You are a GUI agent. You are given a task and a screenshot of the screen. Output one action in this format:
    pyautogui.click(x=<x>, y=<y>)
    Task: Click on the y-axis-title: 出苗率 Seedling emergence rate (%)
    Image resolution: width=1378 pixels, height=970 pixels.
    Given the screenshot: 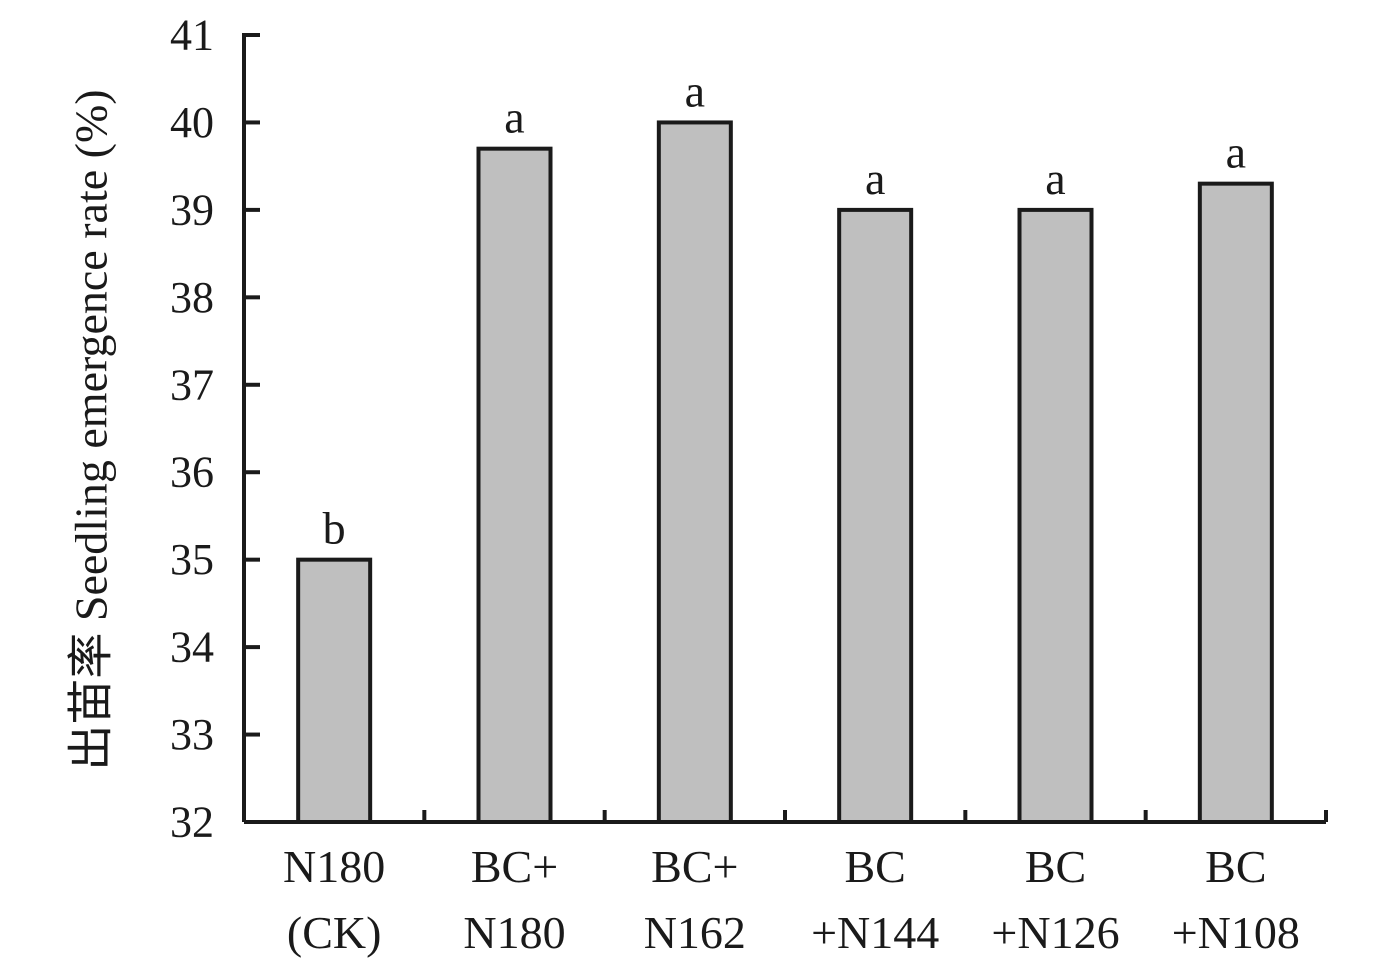 What is the action you would take?
    pyautogui.click(x=91, y=429)
    